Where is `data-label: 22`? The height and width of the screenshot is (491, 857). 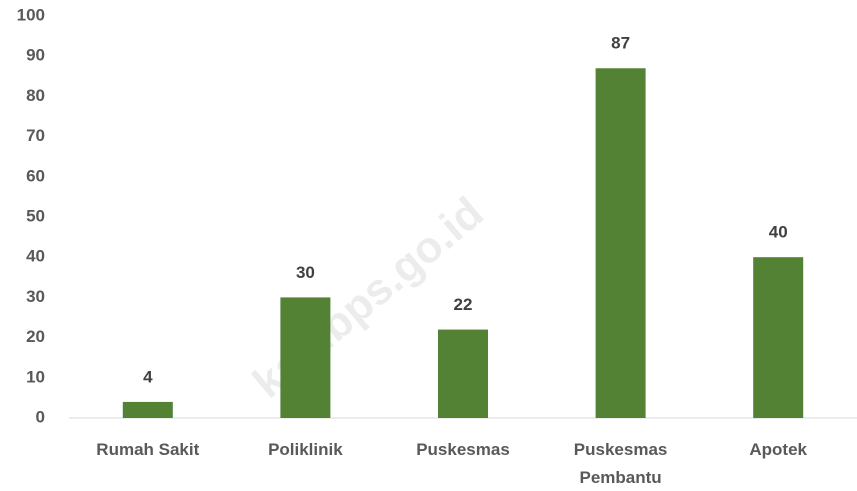
data-label: 22 is located at coordinates (463, 304).